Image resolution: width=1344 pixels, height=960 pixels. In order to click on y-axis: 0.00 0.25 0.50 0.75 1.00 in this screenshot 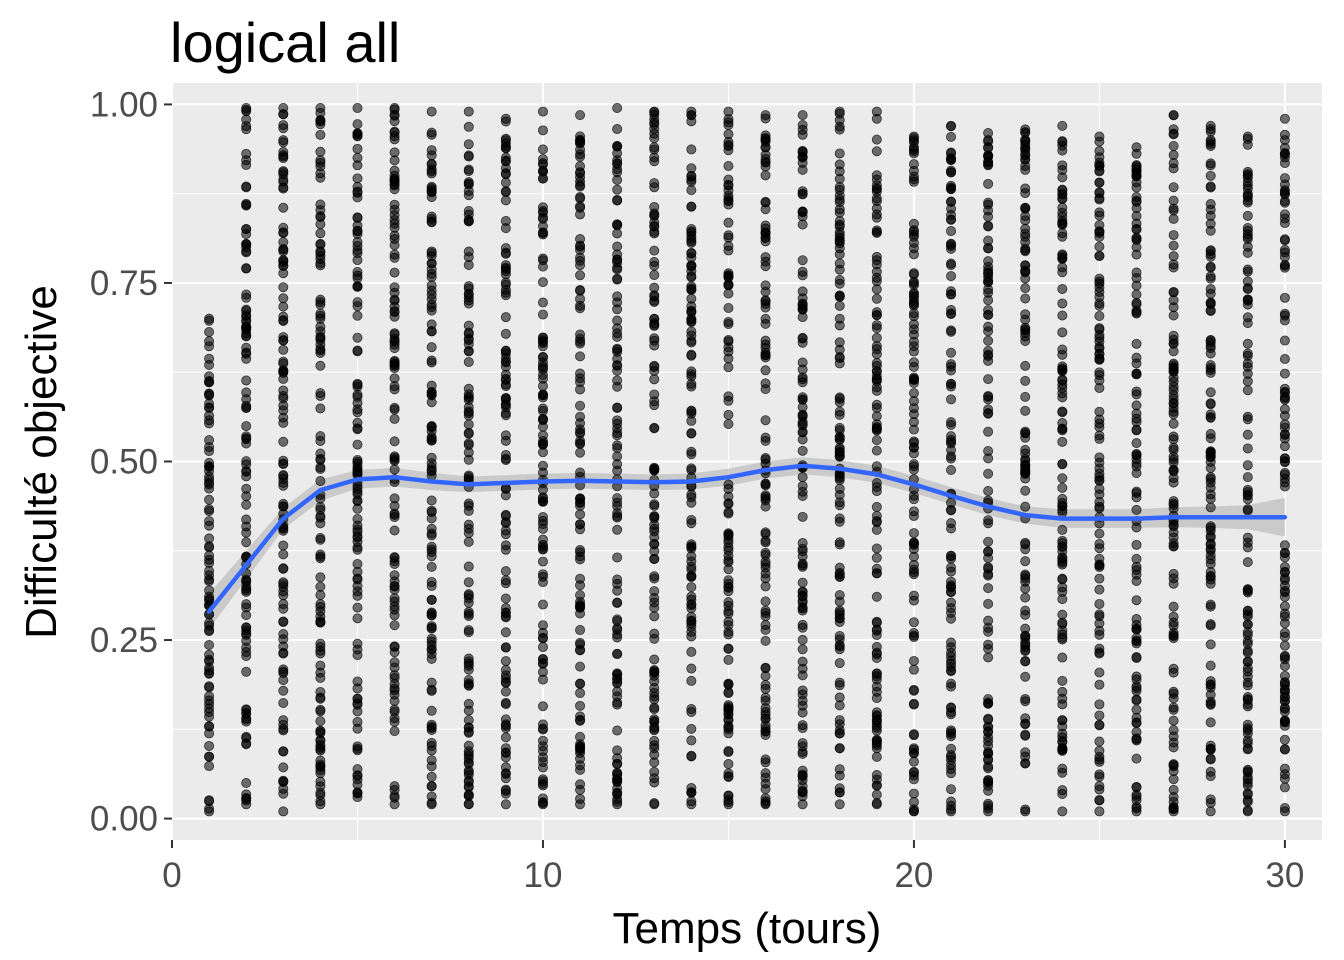, I will do `click(131, 462)`.